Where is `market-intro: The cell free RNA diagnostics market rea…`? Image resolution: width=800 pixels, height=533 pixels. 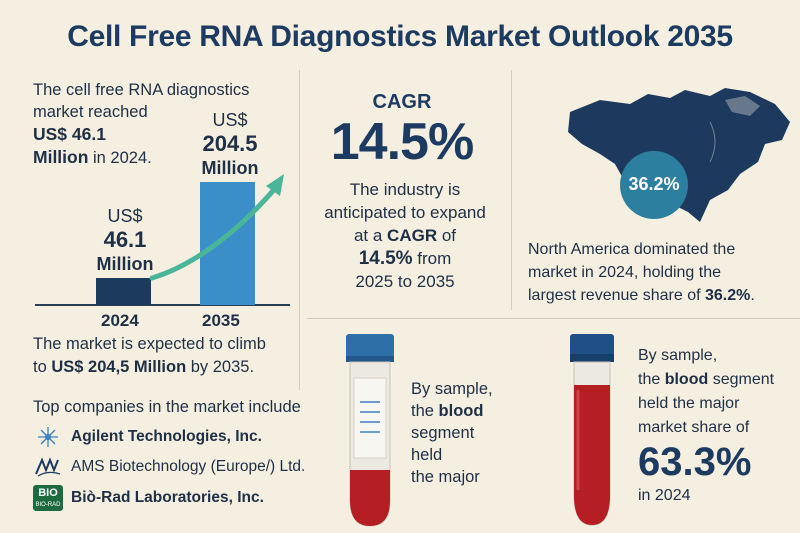 market-intro: The cell free RNA diagnostics market rea… is located at coordinates (153, 124).